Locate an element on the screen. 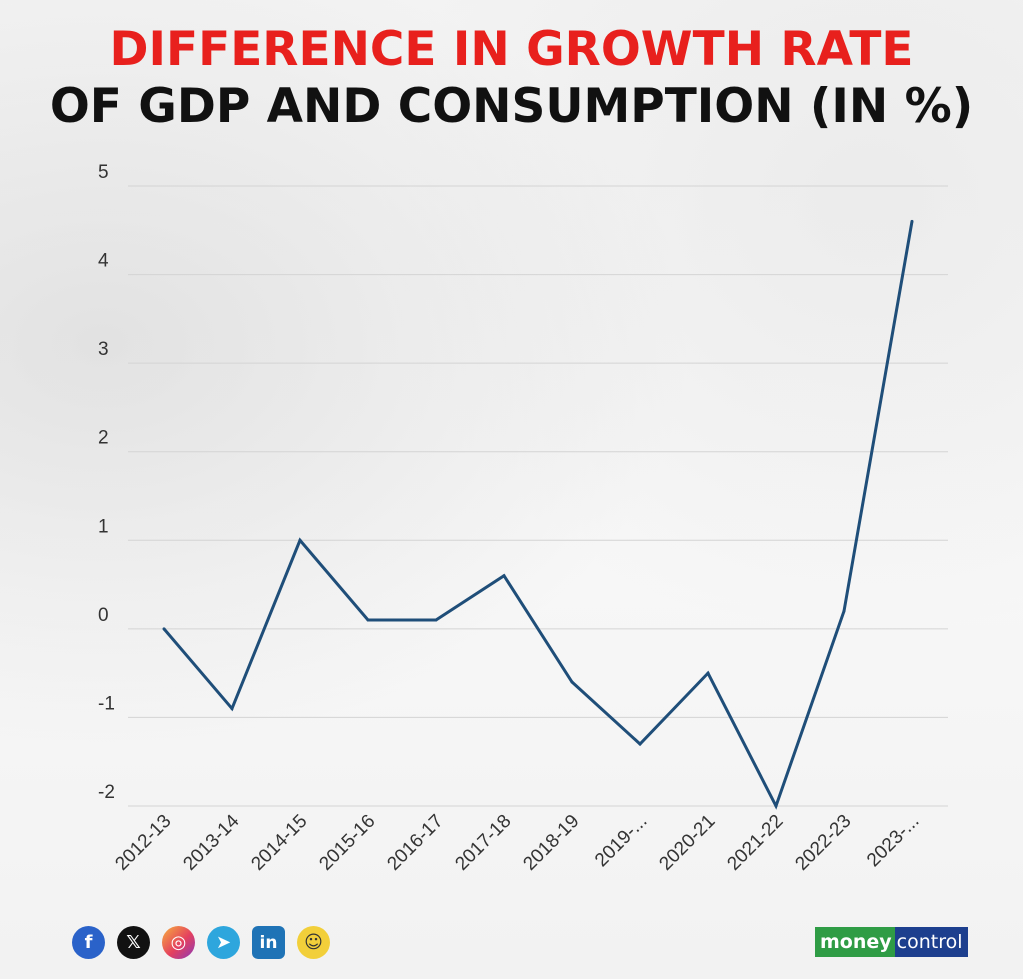  x-tick-label: 2020-21 is located at coordinates (687, 843).